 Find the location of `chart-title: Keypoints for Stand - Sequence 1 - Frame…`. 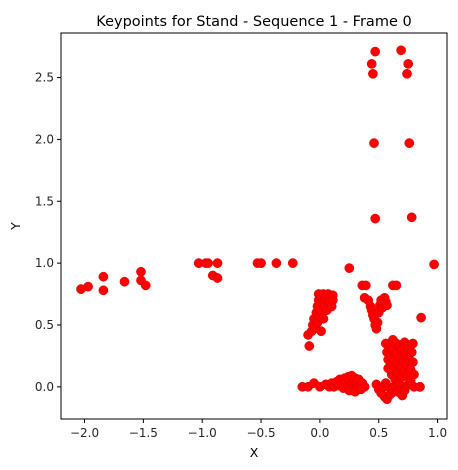

chart-title: Keypoints for Stand - Sequence 1 - Frame… is located at coordinates (253, 22).